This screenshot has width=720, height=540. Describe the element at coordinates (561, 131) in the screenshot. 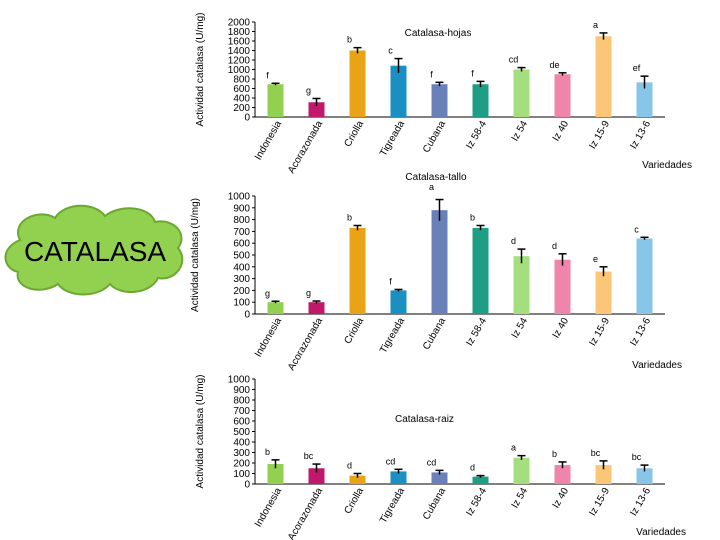

I see `chart1-category-label: Iz 40` at that location.